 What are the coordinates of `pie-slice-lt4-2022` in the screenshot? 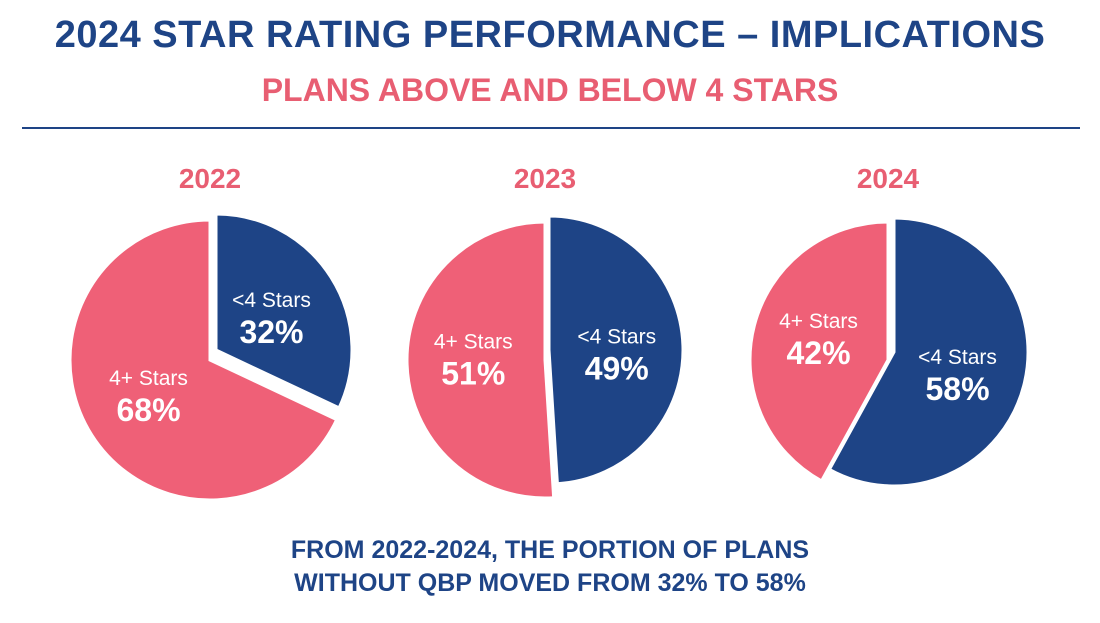 It's located at (284, 311).